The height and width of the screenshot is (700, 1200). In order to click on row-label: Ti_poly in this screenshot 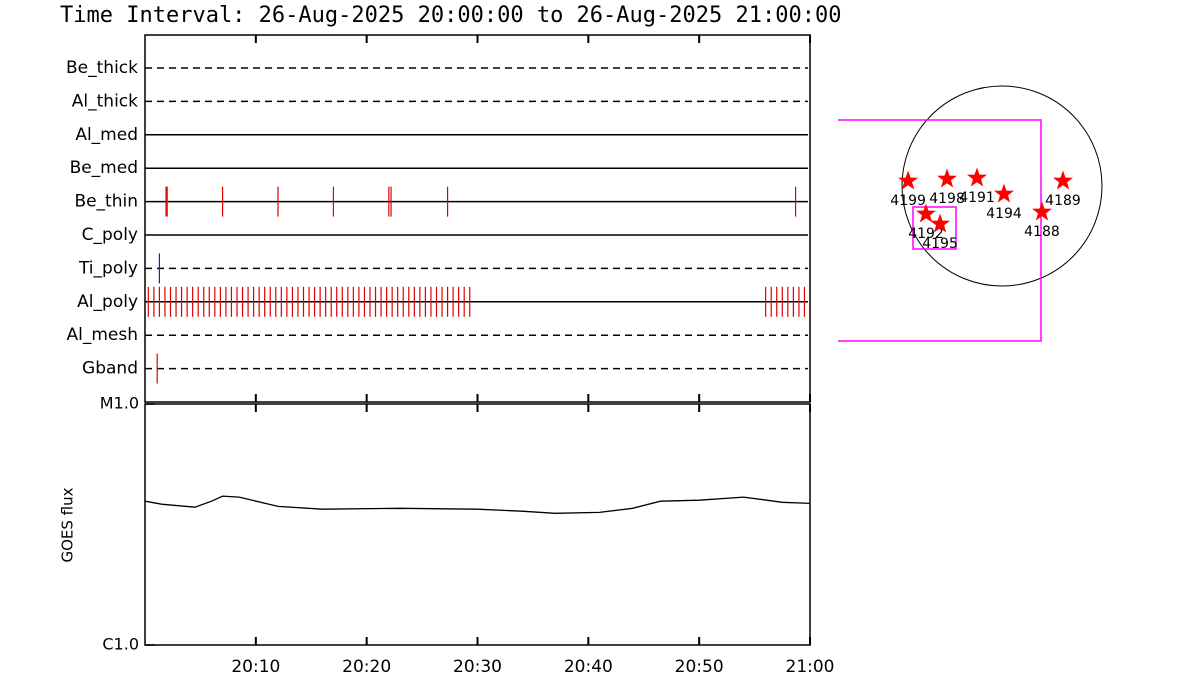, I will do `click(108, 268)`.